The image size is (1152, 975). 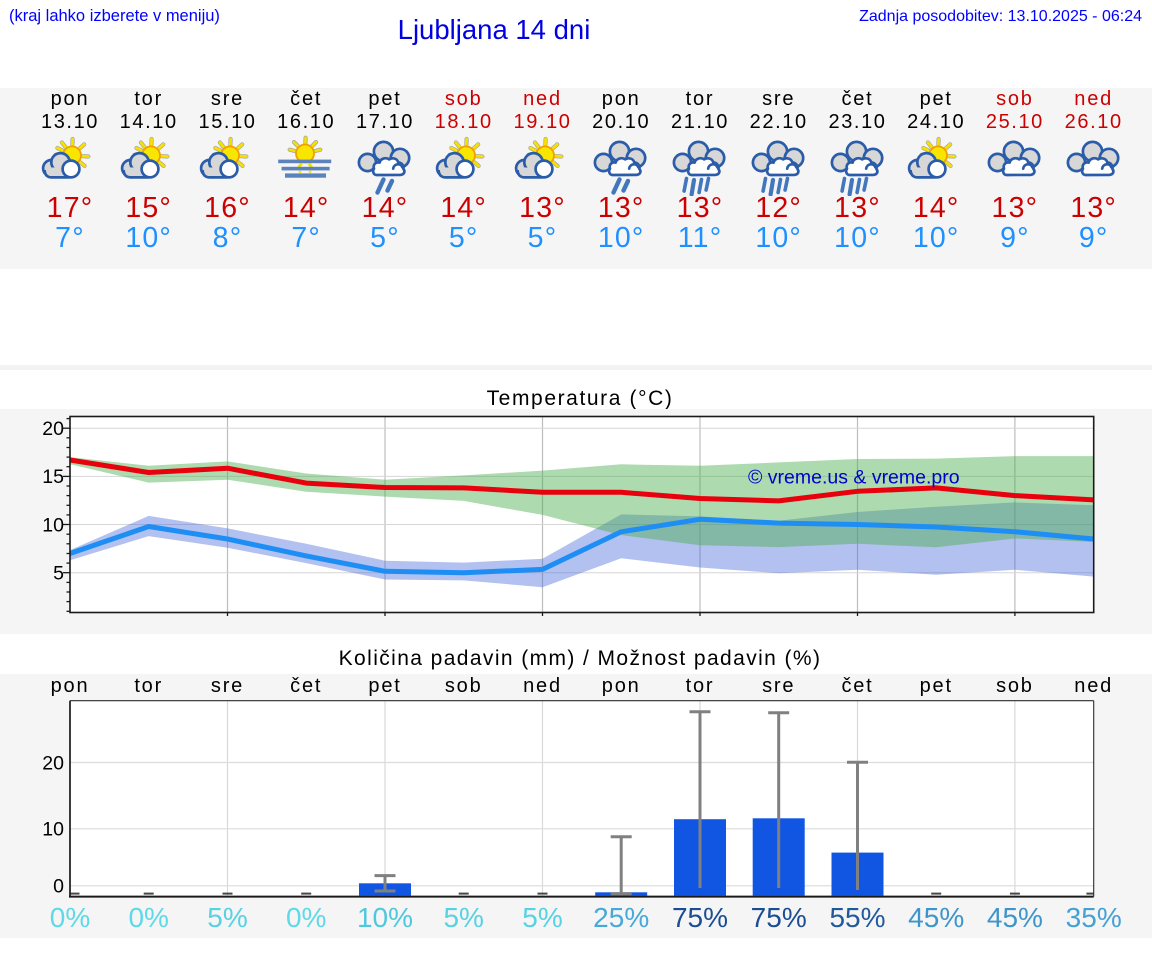 What do you see at coordinates (854, 478) in the screenshot?
I see `svg-text: © vreme.us & vreme.pro` at bounding box center [854, 478].